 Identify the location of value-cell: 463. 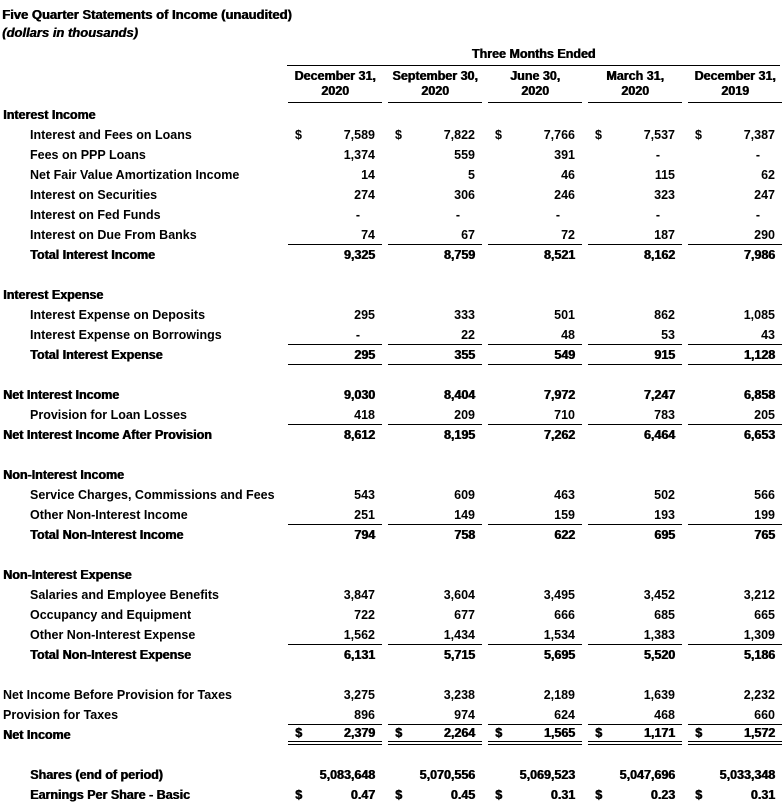
(535, 495).